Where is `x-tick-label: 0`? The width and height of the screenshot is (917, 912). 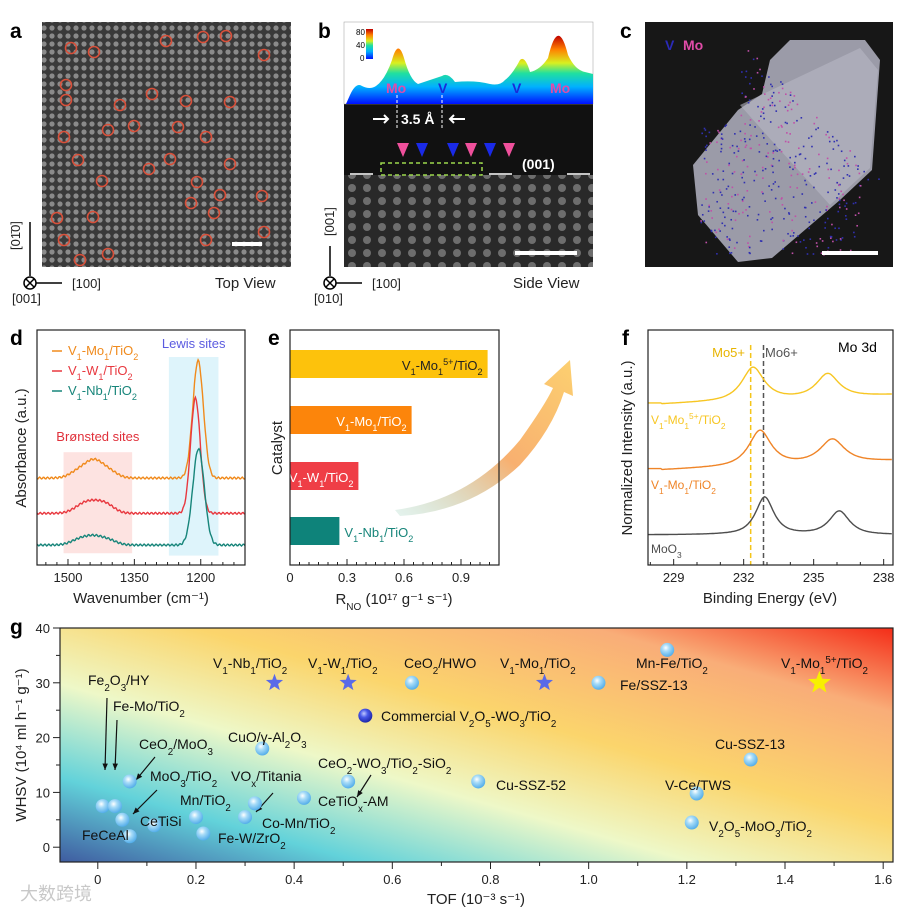
x-tick-label: 0 is located at coordinates (97, 879).